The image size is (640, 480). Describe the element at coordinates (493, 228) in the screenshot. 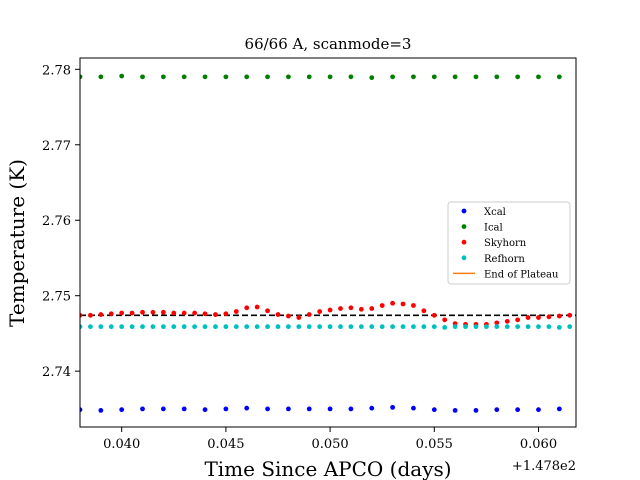

I see `legend-label-ical: Ical` at that location.